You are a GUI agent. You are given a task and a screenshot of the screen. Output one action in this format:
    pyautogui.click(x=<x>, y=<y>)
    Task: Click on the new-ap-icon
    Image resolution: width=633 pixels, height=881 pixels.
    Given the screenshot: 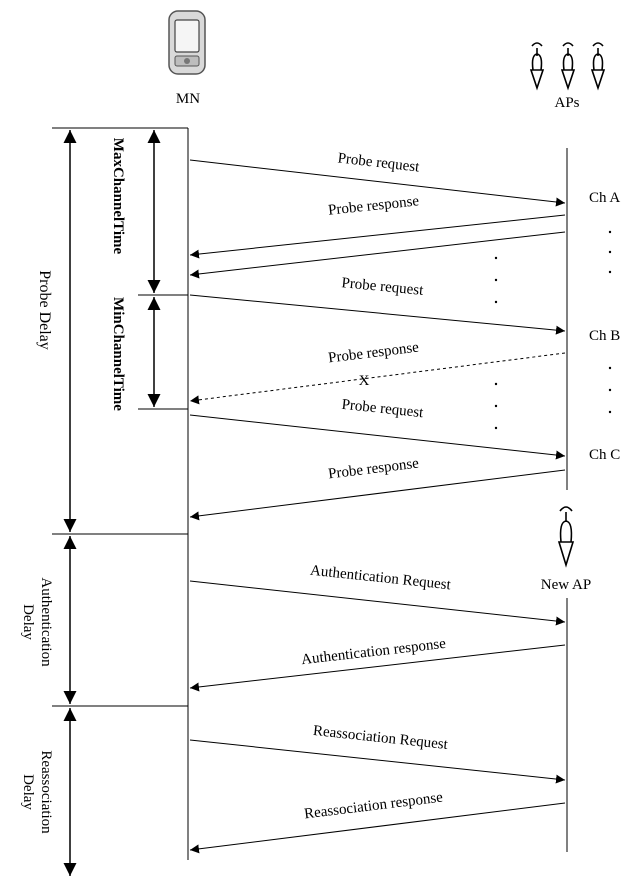 What is the action you would take?
    pyautogui.click(x=566, y=537)
    